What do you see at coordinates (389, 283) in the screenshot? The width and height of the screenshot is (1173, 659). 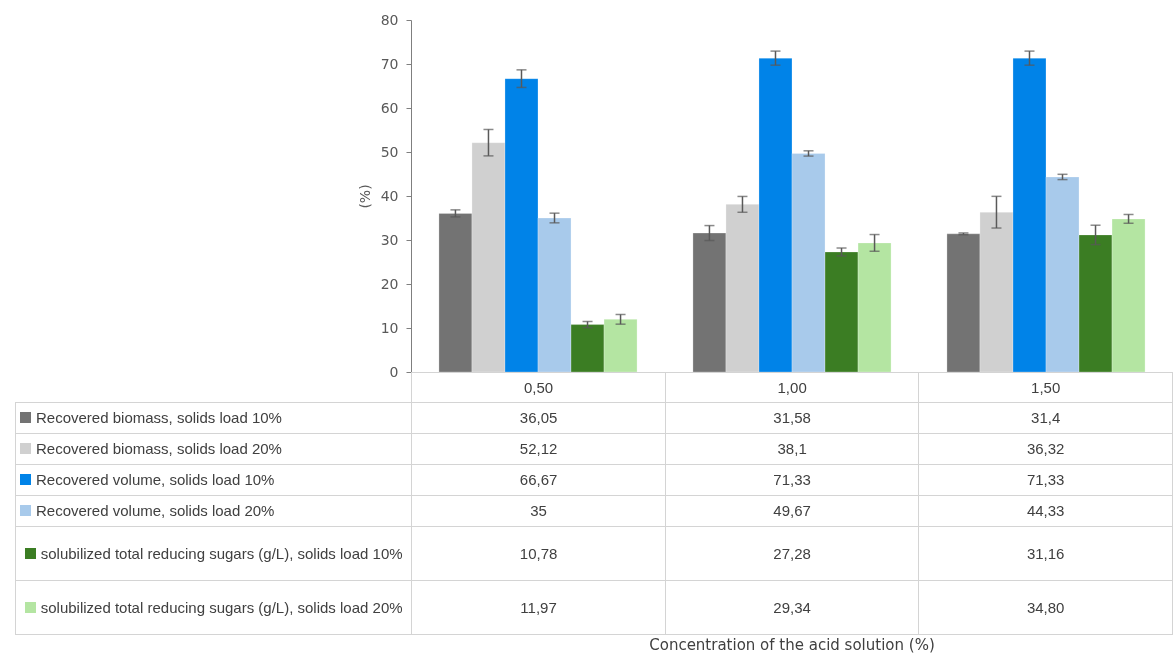 I see `y-tick-label: 20` at bounding box center [389, 283].